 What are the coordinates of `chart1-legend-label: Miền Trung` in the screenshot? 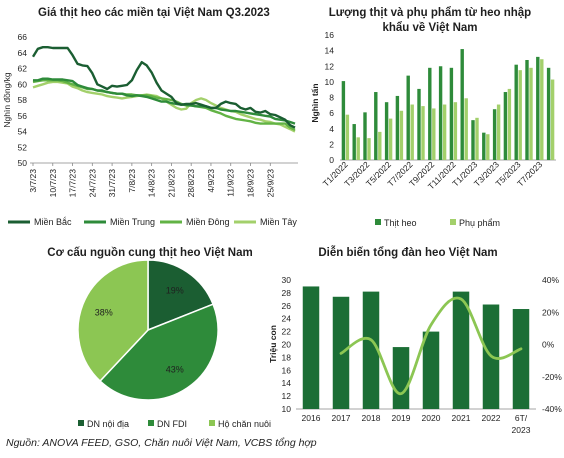 It's located at (132, 222).